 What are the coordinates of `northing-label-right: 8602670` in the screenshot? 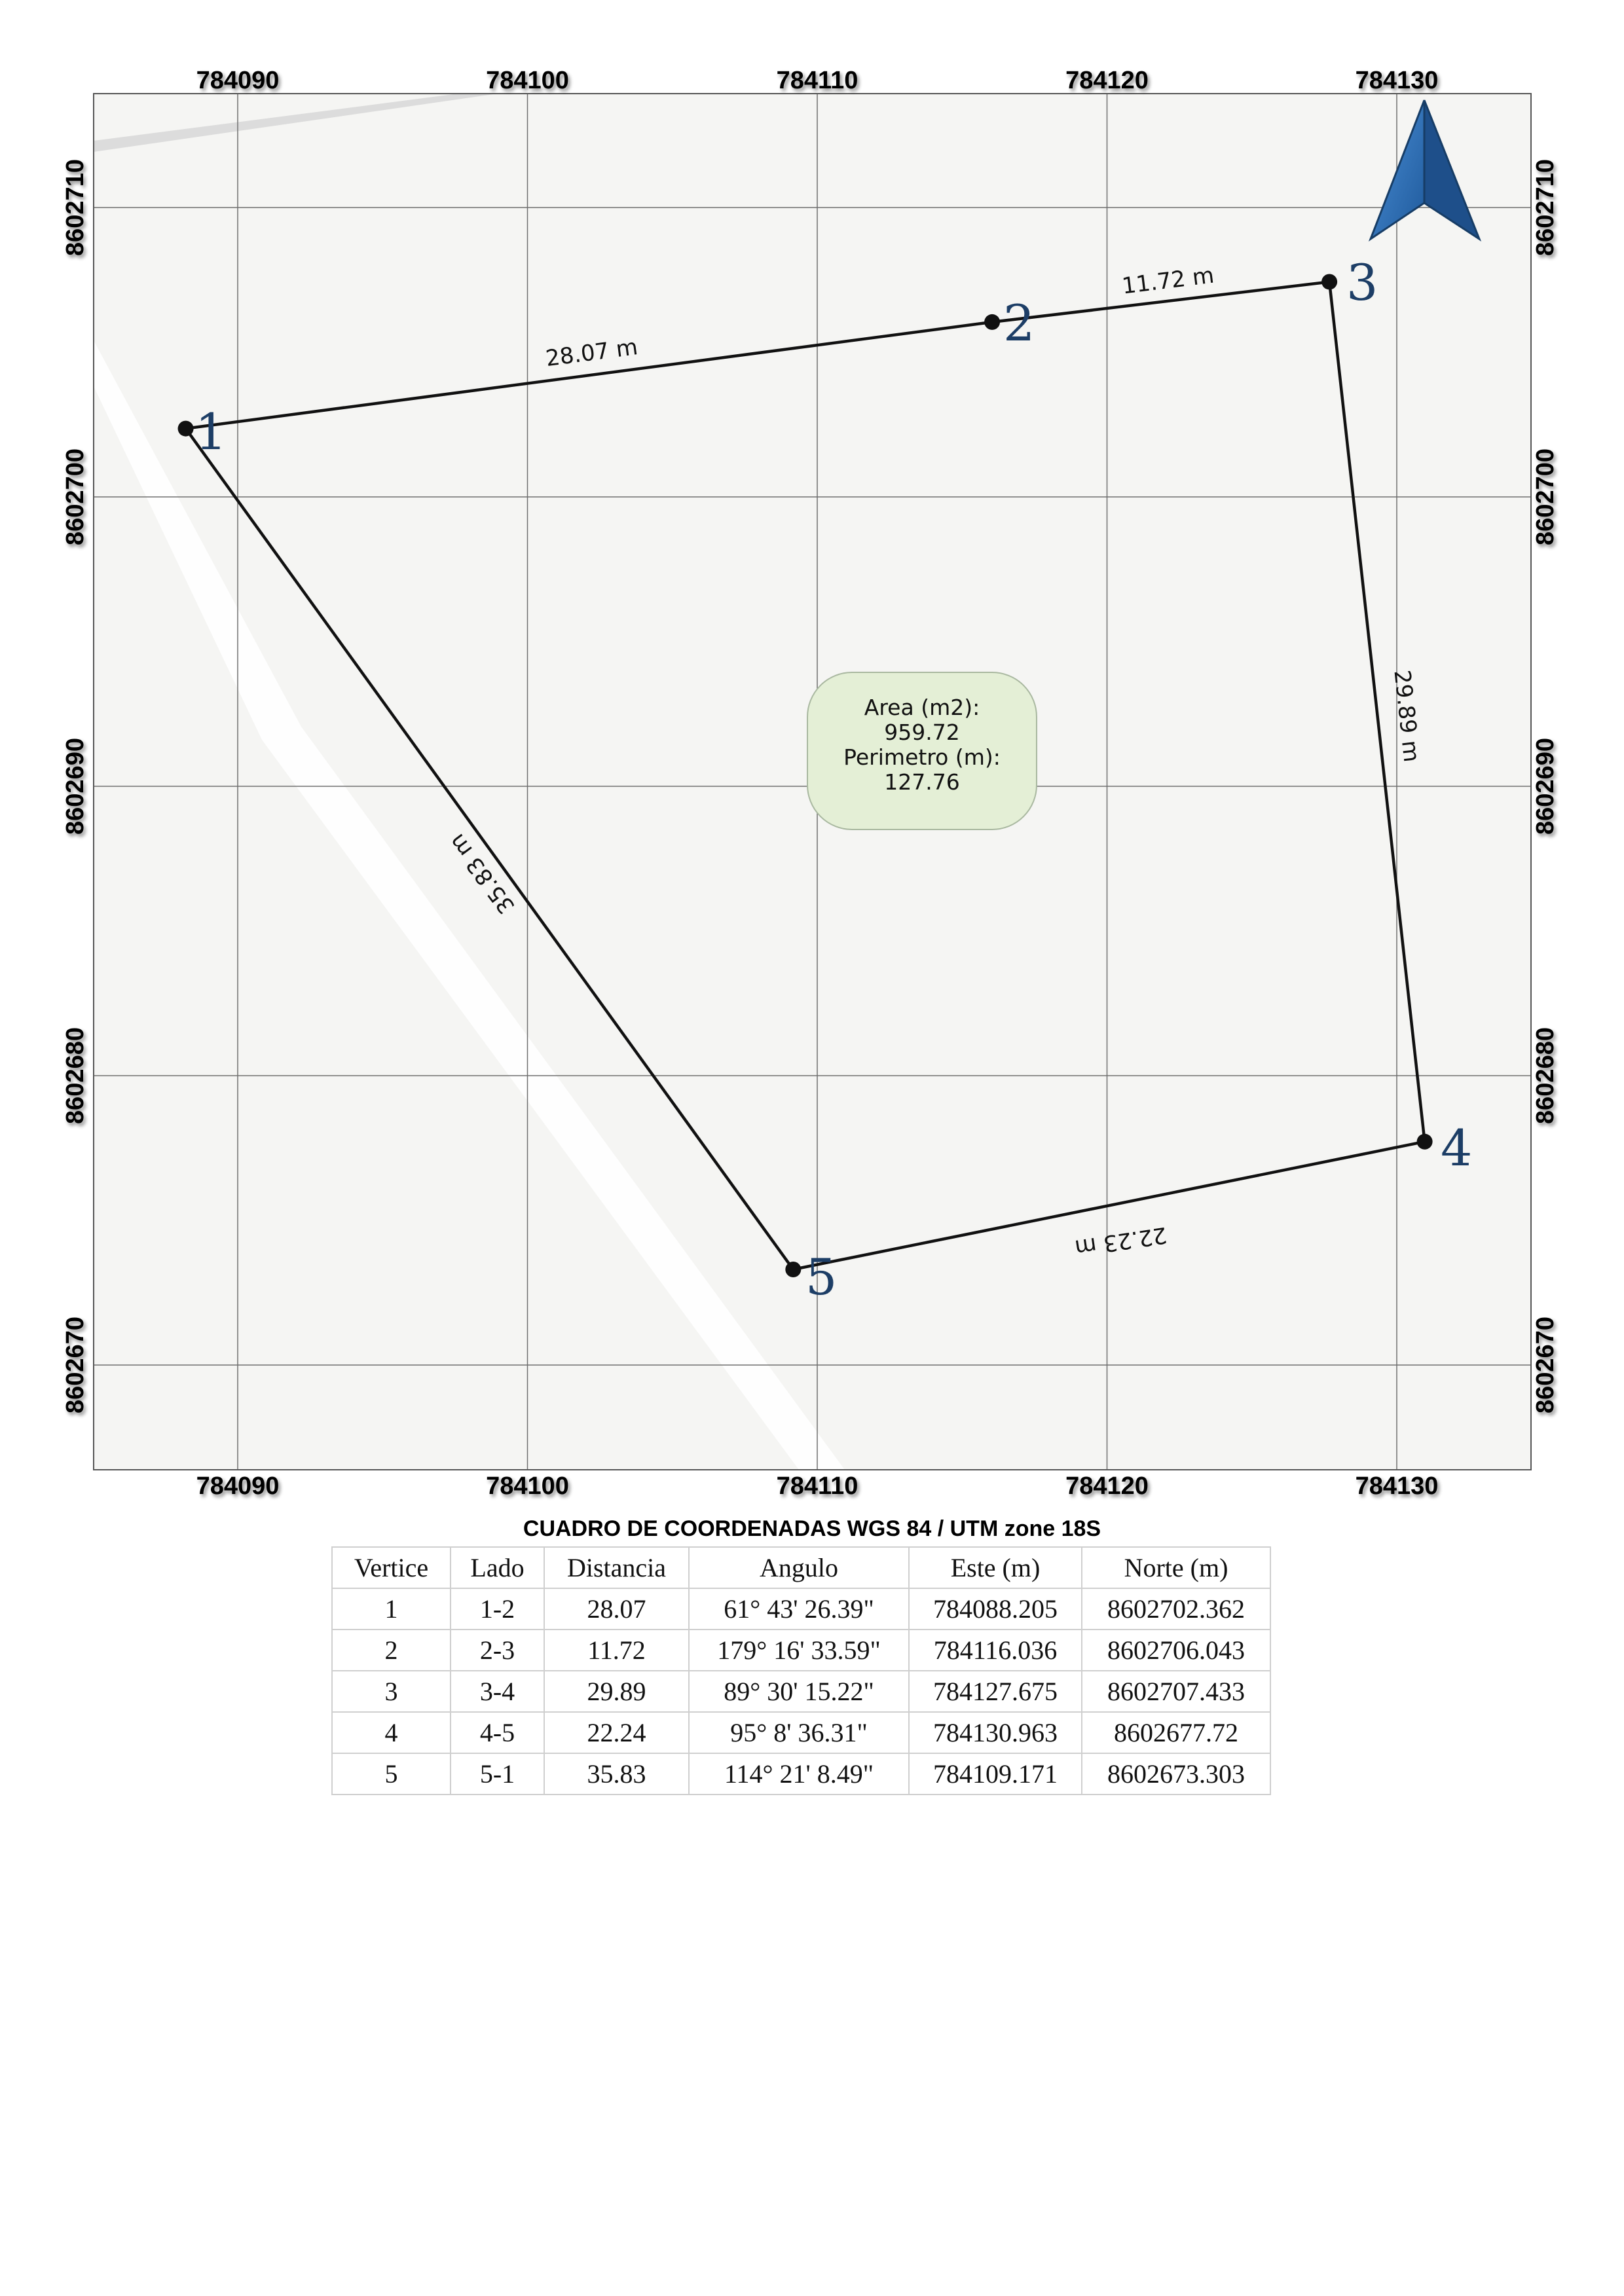 It's located at (1545, 1365).